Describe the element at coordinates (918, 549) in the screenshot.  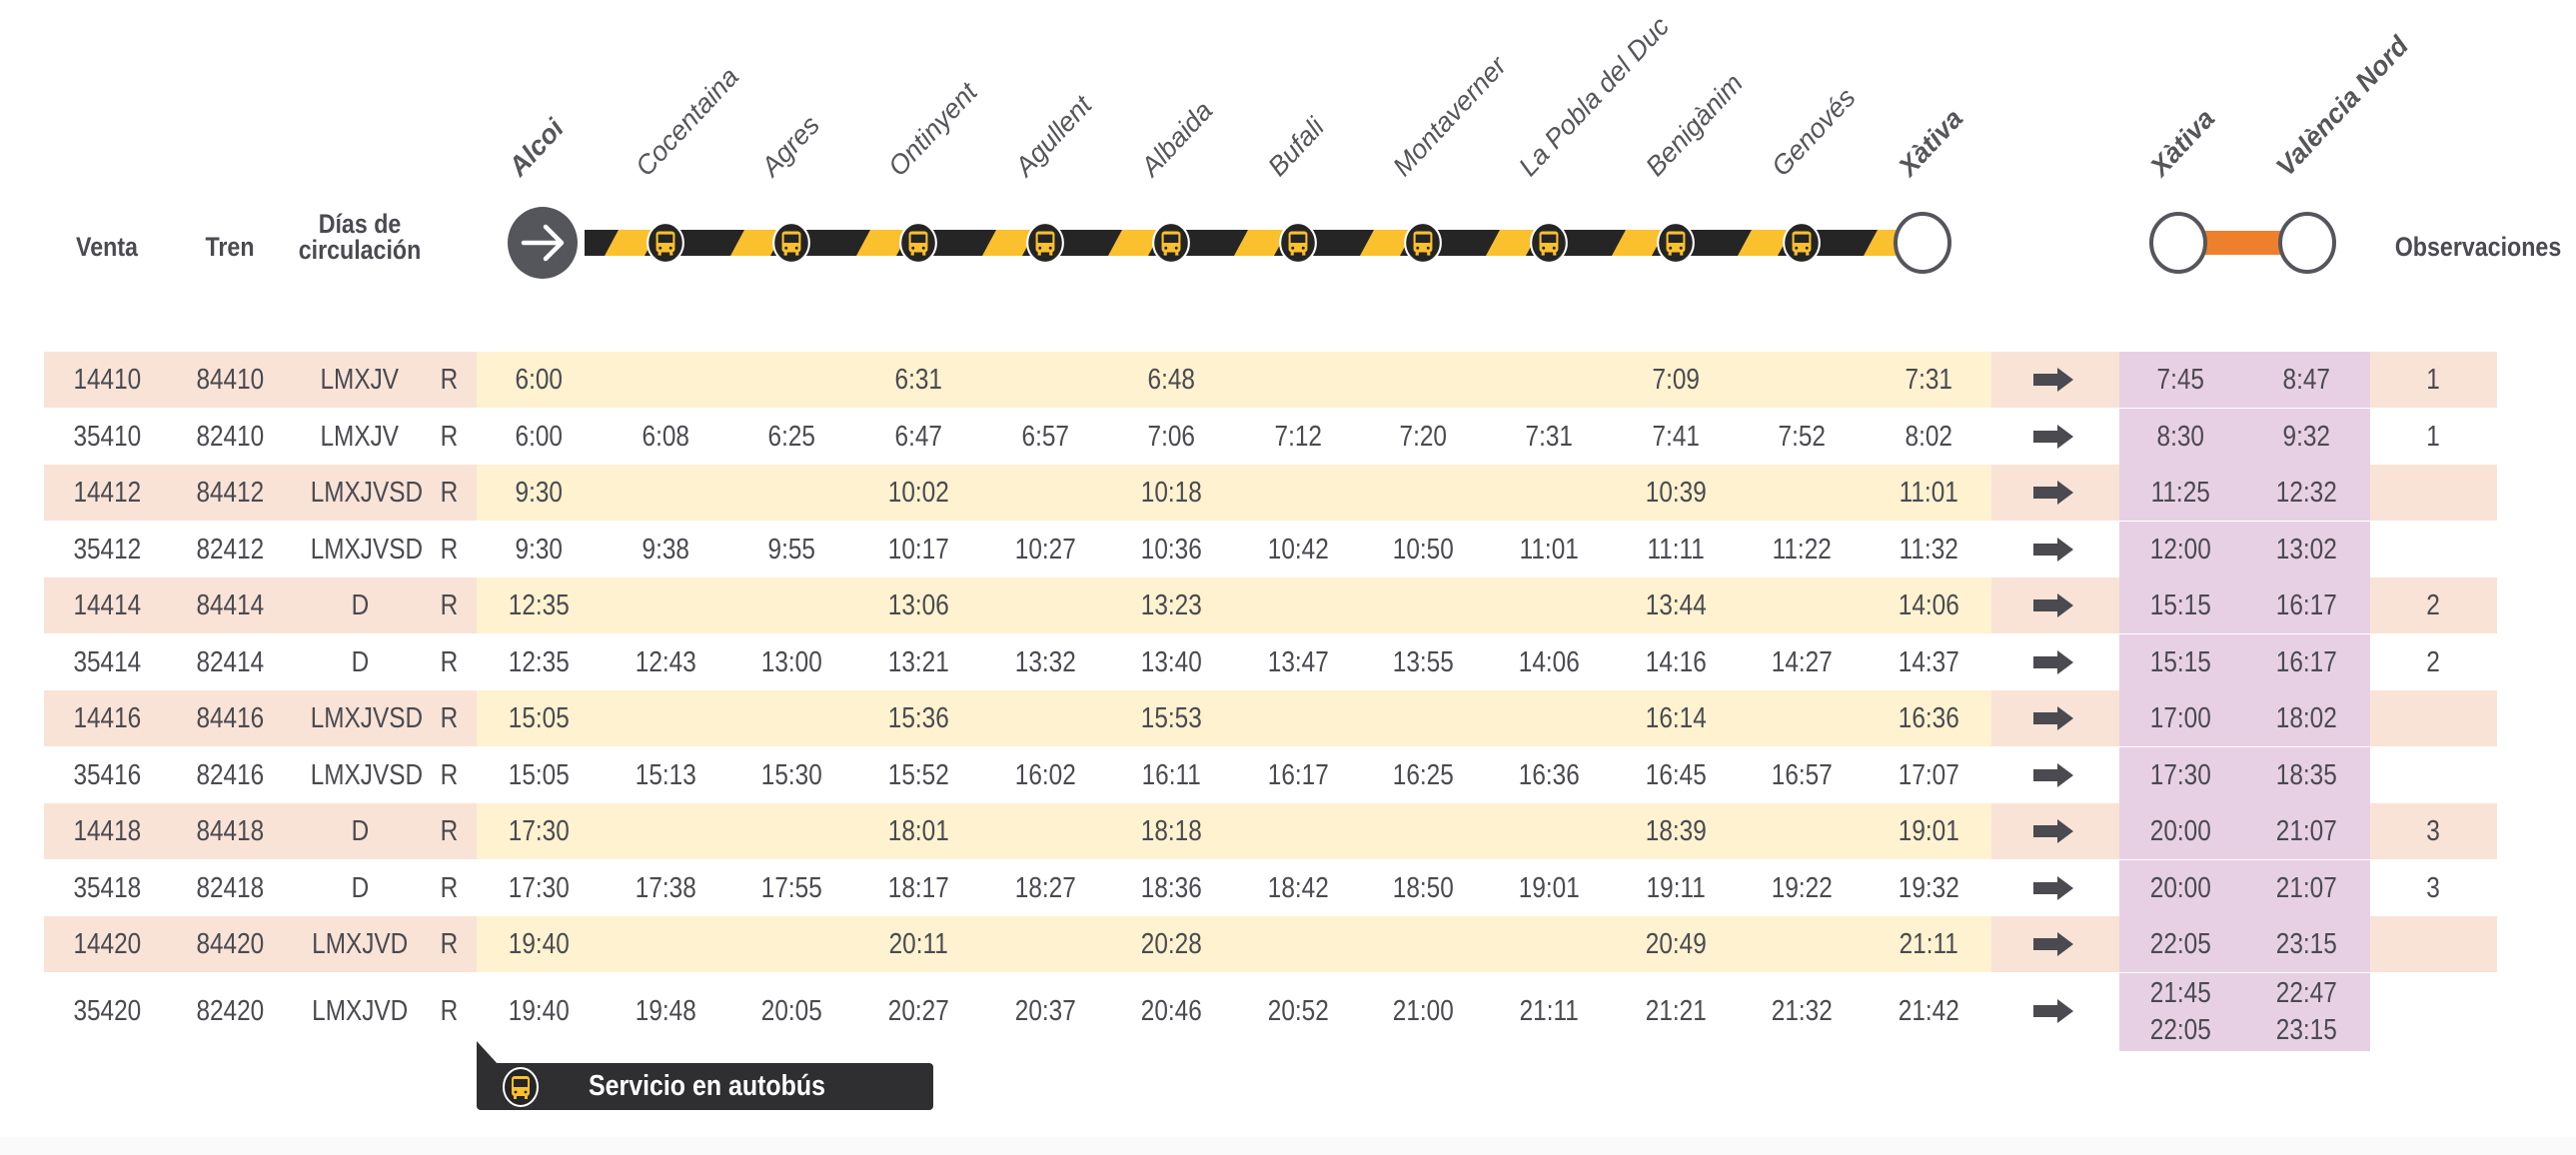
I see `time-cell: 10:17` at that location.